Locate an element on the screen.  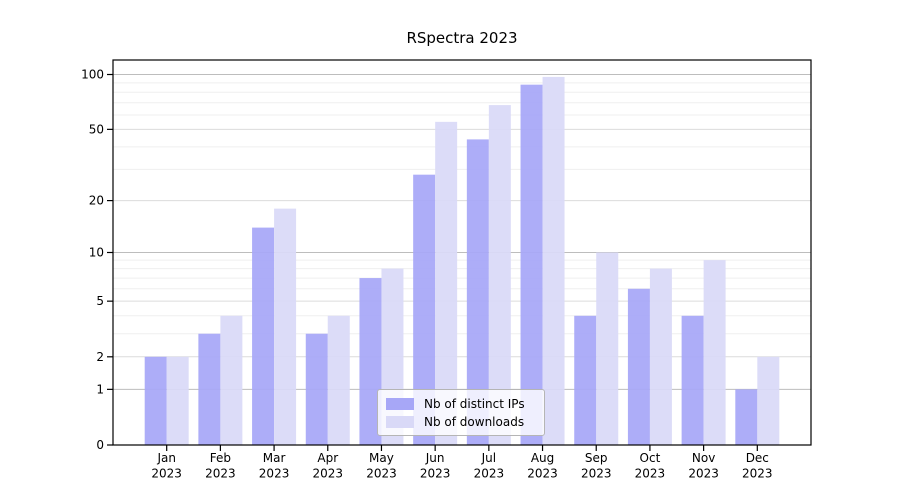
bar-aug-downloads is located at coordinates (553, 260).